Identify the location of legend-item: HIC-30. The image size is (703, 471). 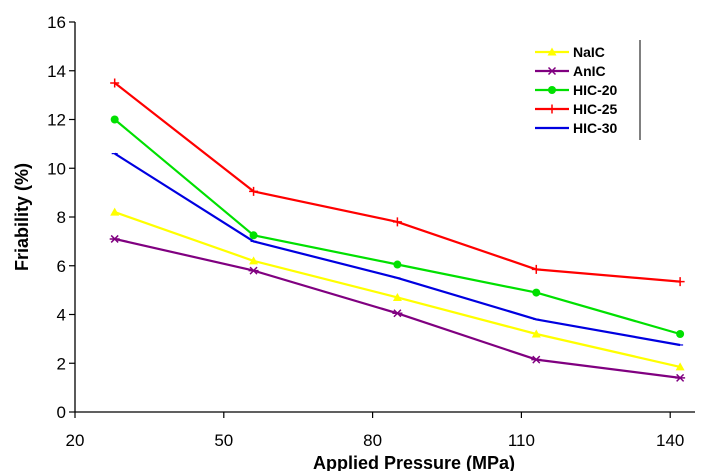
(576, 128).